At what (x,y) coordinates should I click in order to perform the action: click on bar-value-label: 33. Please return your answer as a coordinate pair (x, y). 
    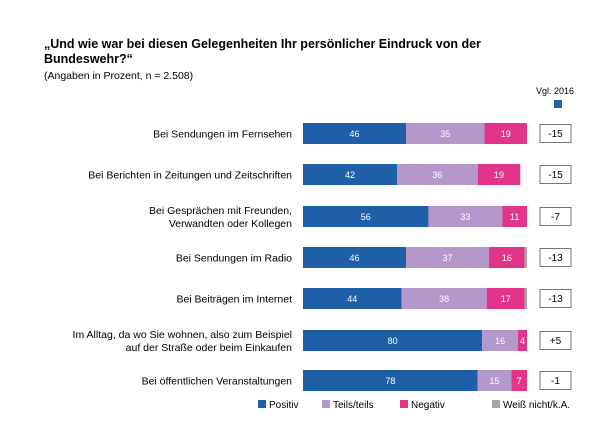
    Looking at the image, I should click on (465, 217).